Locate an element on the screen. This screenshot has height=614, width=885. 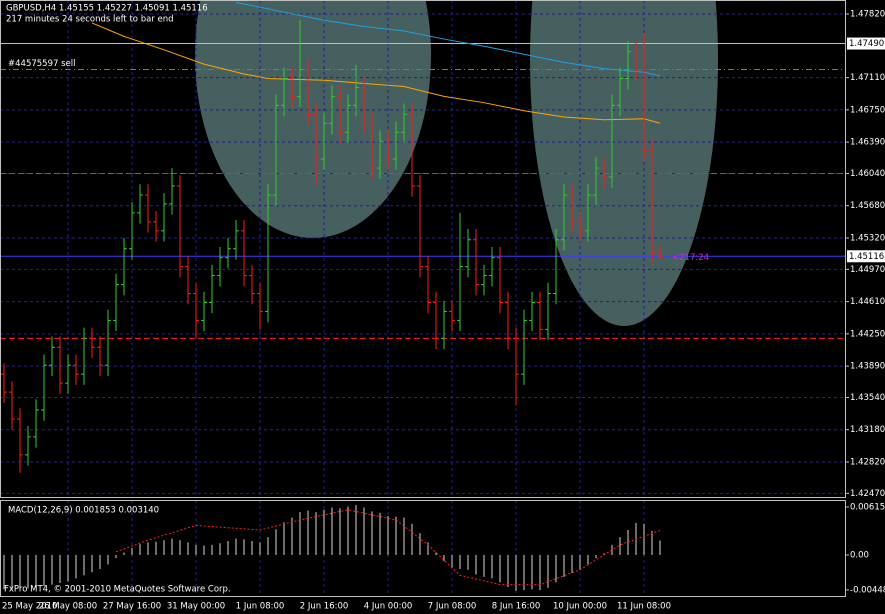
y-tick-label: 1.46750 is located at coordinates (867, 110).